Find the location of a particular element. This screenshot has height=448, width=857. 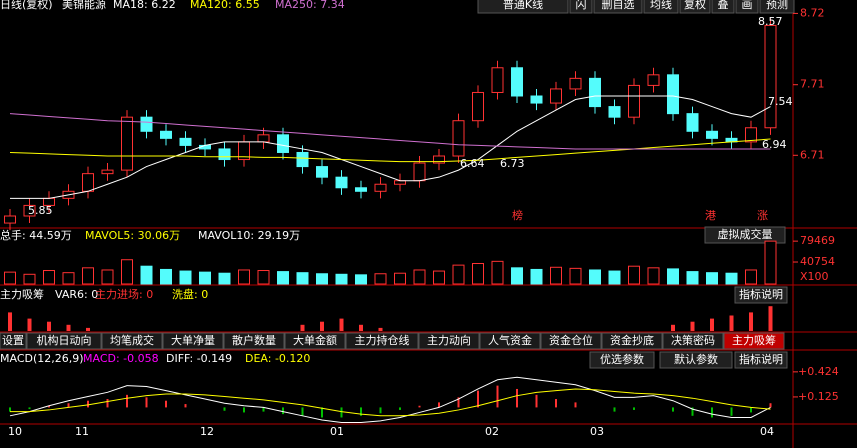

macd-button: 默认参数 is located at coordinates (696, 359).